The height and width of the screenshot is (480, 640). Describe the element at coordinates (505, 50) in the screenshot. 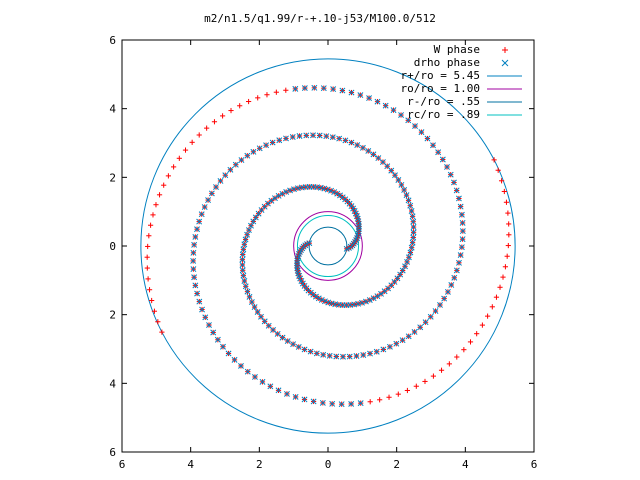

I see `legend-marker` at that location.